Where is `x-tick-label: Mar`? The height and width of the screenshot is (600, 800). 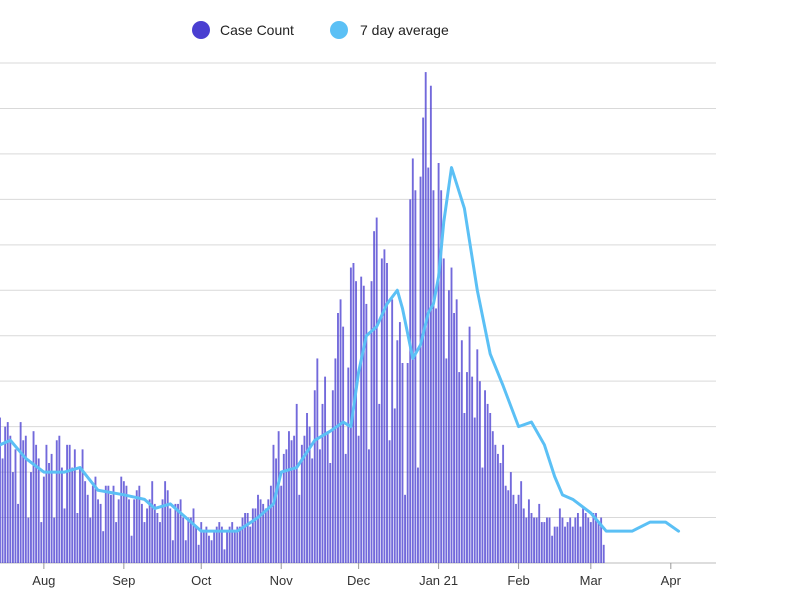 x-tick-label: Mar is located at coordinates (591, 580).